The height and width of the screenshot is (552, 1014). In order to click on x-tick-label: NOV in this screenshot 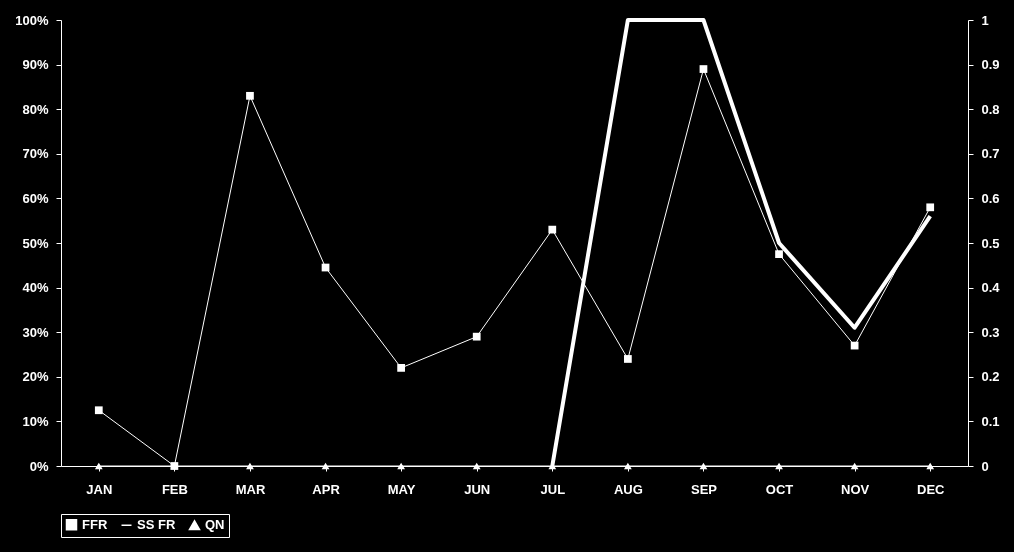, I will do `click(855, 489)`.